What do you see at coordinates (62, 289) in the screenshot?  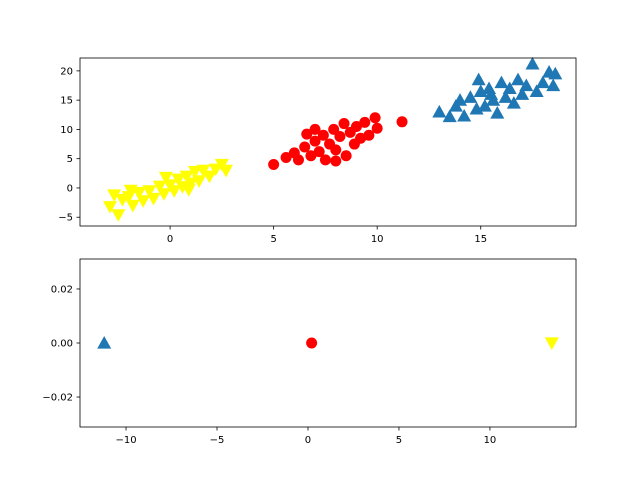 I see `y-tick-label: 0.02` at bounding box center [62, 289].